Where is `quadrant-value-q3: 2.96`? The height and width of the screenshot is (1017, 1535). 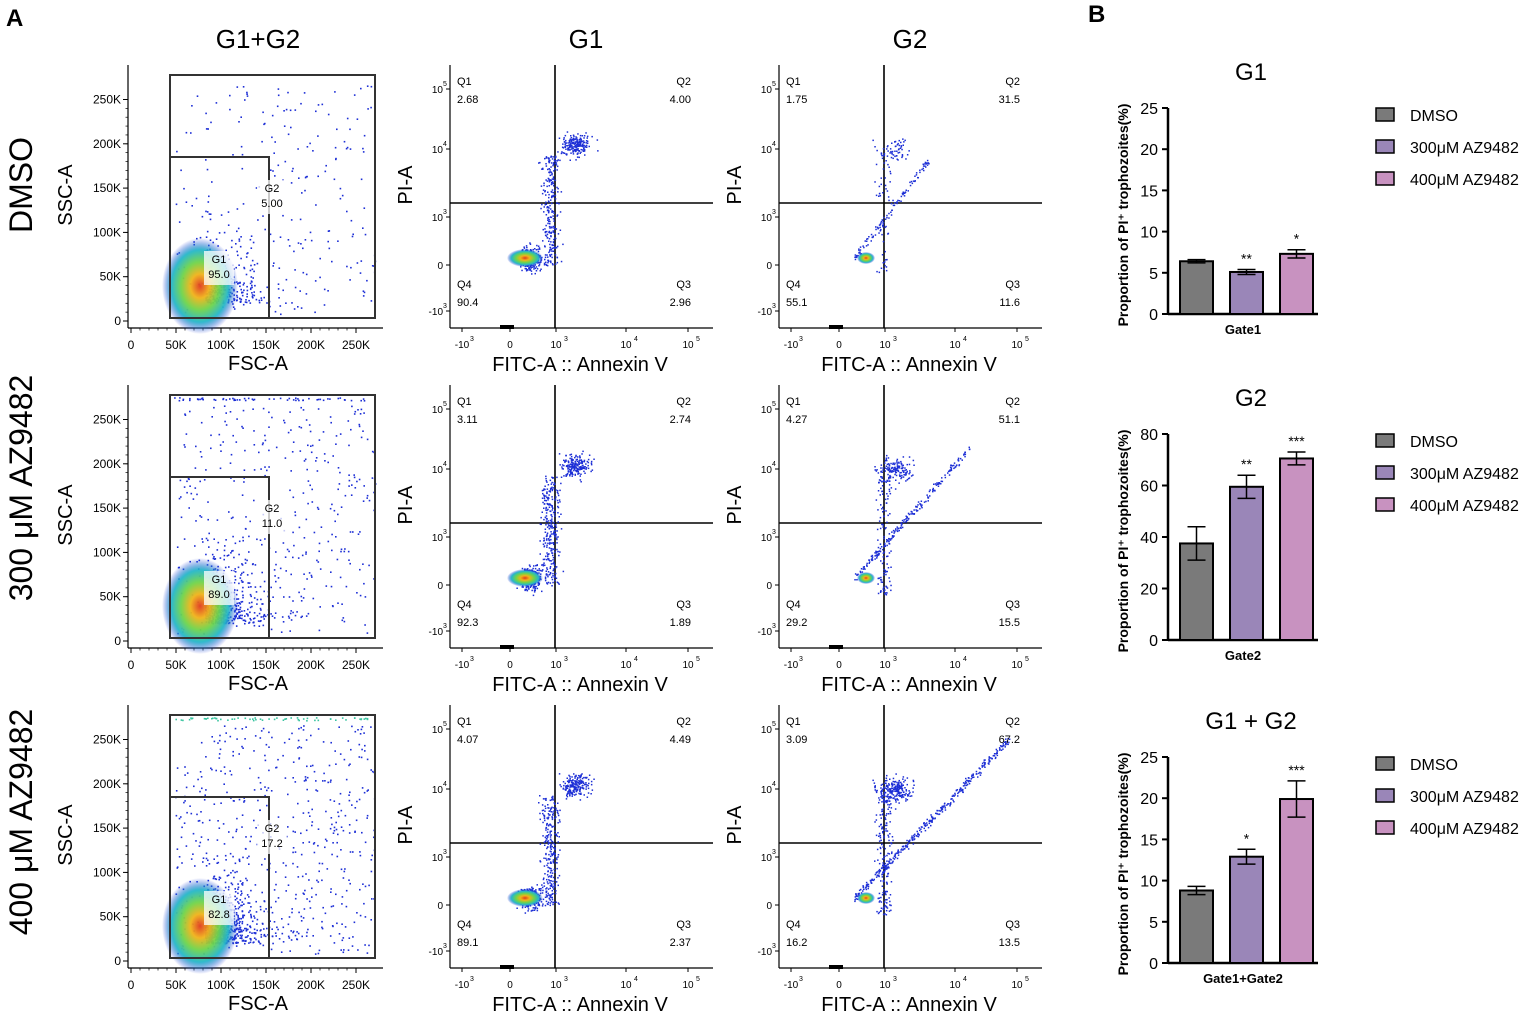
quadrant-value-q3: 2.96 is located at coordinates (680, 303).